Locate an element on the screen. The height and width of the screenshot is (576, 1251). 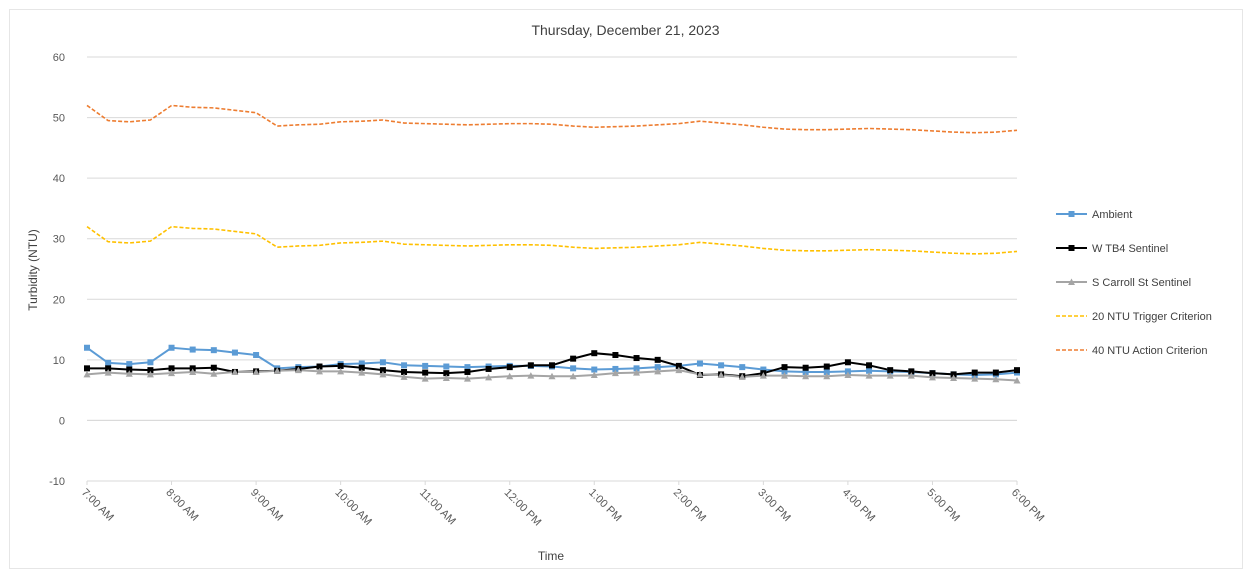
x-tick-label: 9:00 AM is located at coordinates (266, 505).